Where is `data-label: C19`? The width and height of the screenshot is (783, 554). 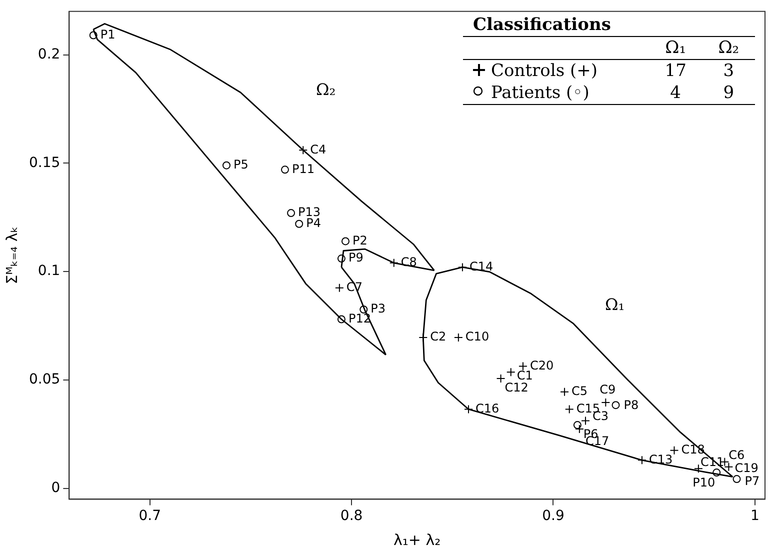
data-label: C19 is located at coordinates (746, 468).